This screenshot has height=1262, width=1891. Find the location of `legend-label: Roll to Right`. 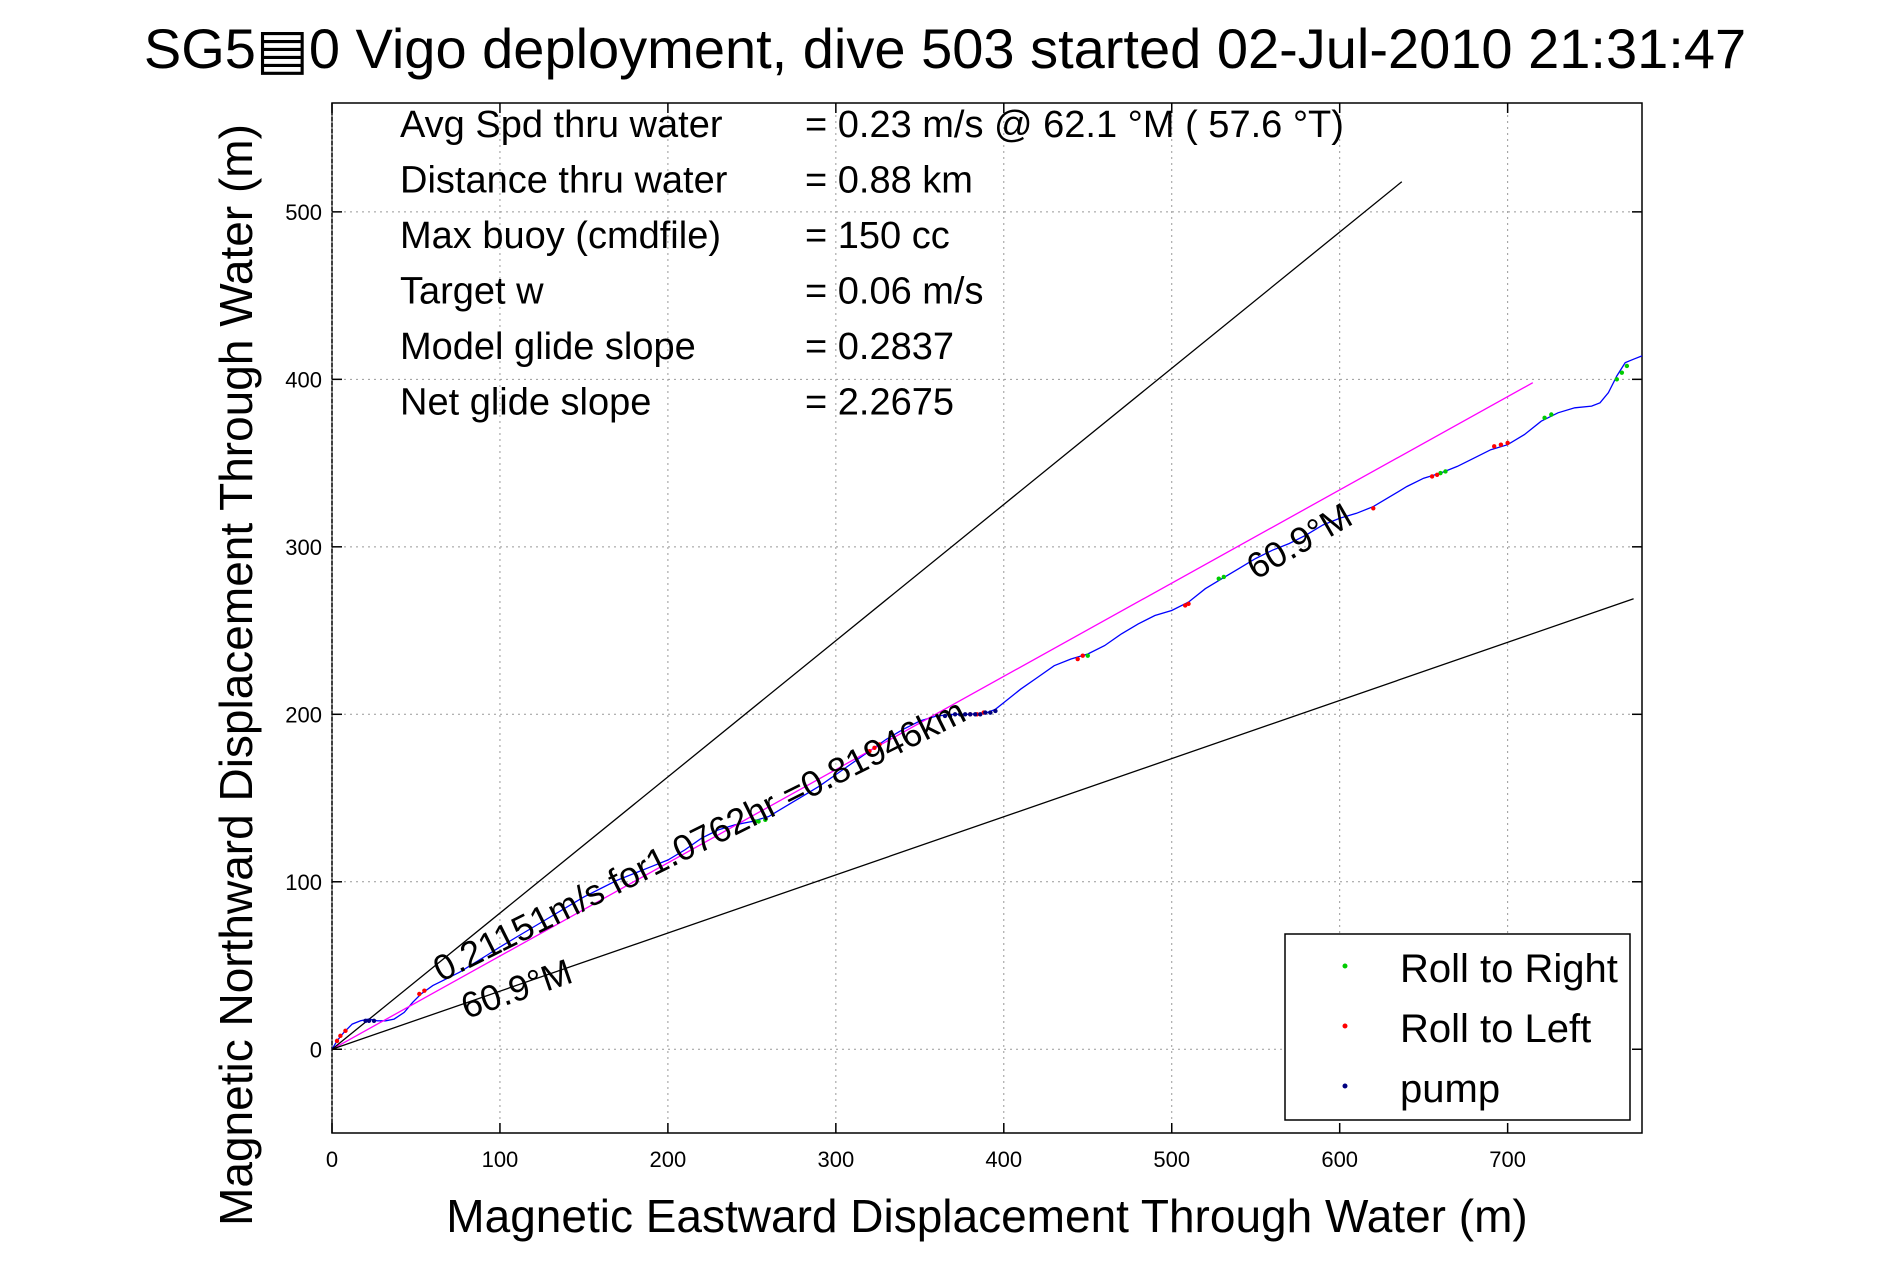

legend-label: Roll to Right is located at coordinates (1509, 969).